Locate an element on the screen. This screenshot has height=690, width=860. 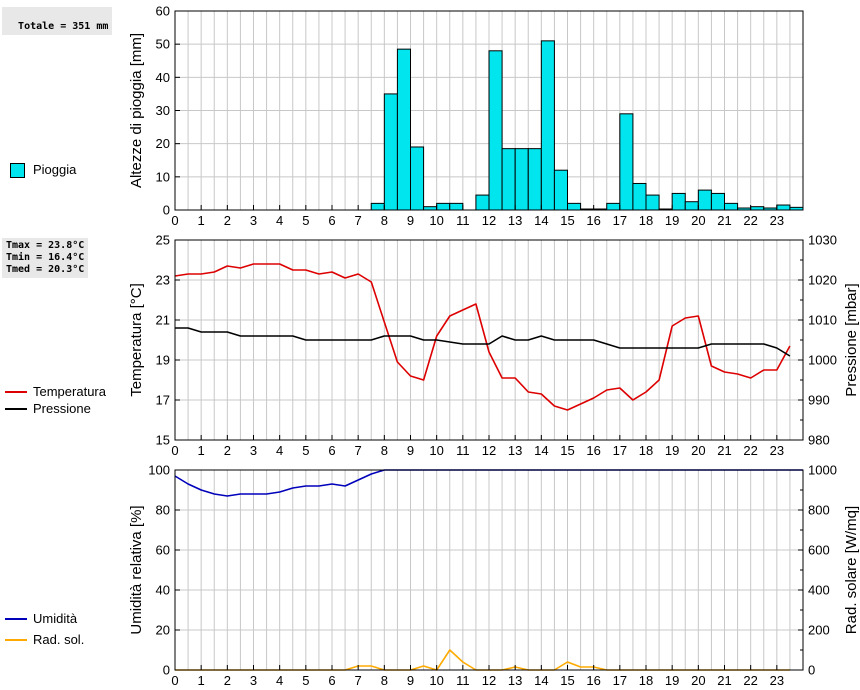
hum-x-tick-label: 6 is located at coordinates (331, 680).